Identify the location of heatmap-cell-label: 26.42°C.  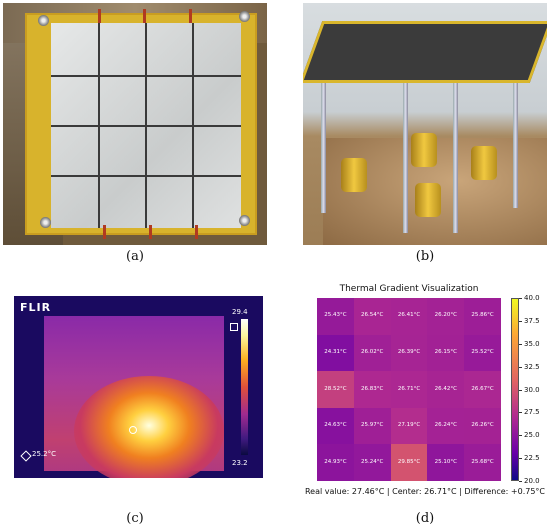
(445, 388).